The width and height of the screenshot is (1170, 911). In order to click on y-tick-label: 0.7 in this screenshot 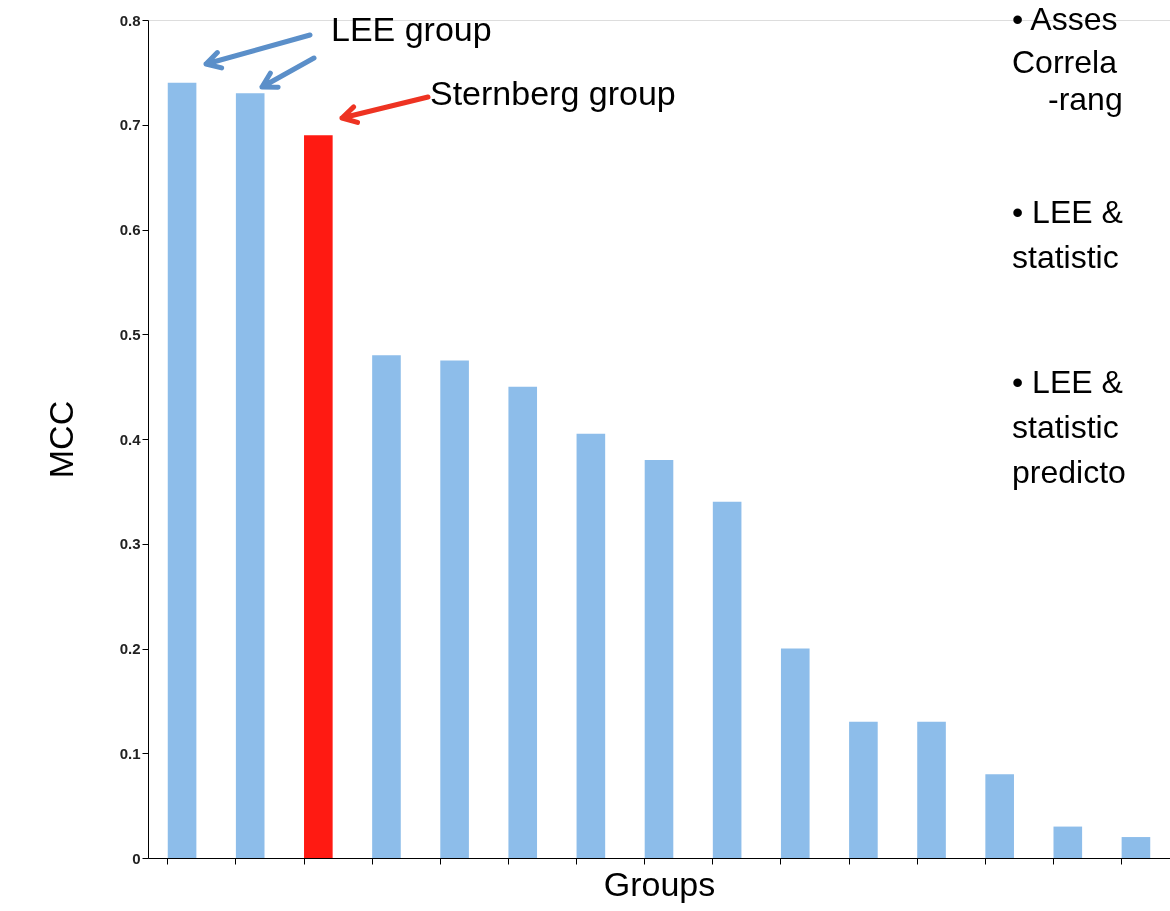, I will do `click(130, 125)`.